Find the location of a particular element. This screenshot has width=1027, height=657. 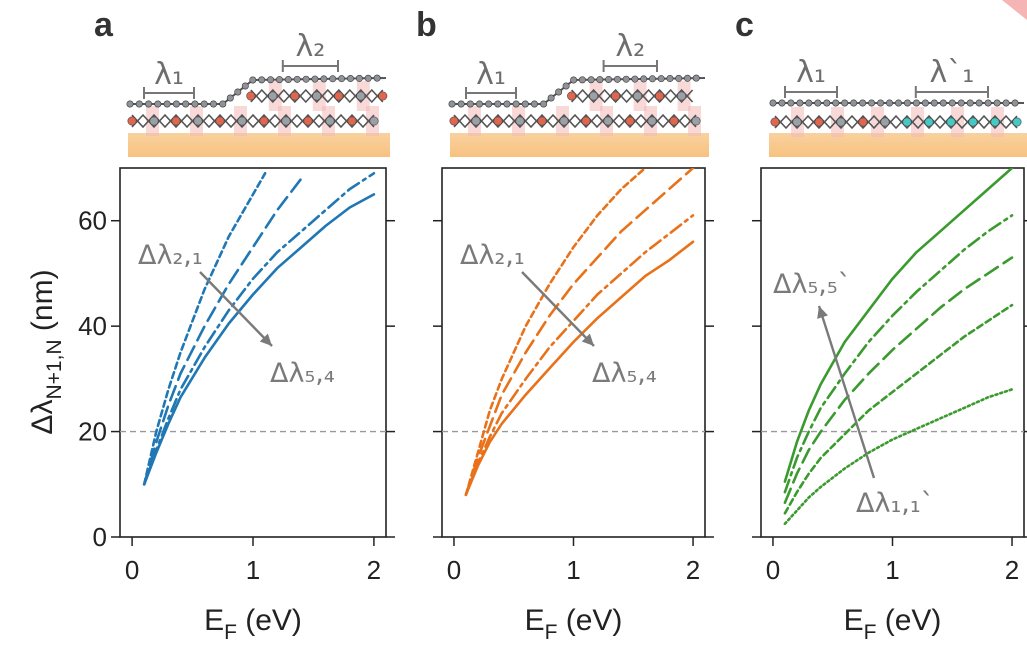

schematic: λ₁ λ₂ is located at coordinates (258, 93).